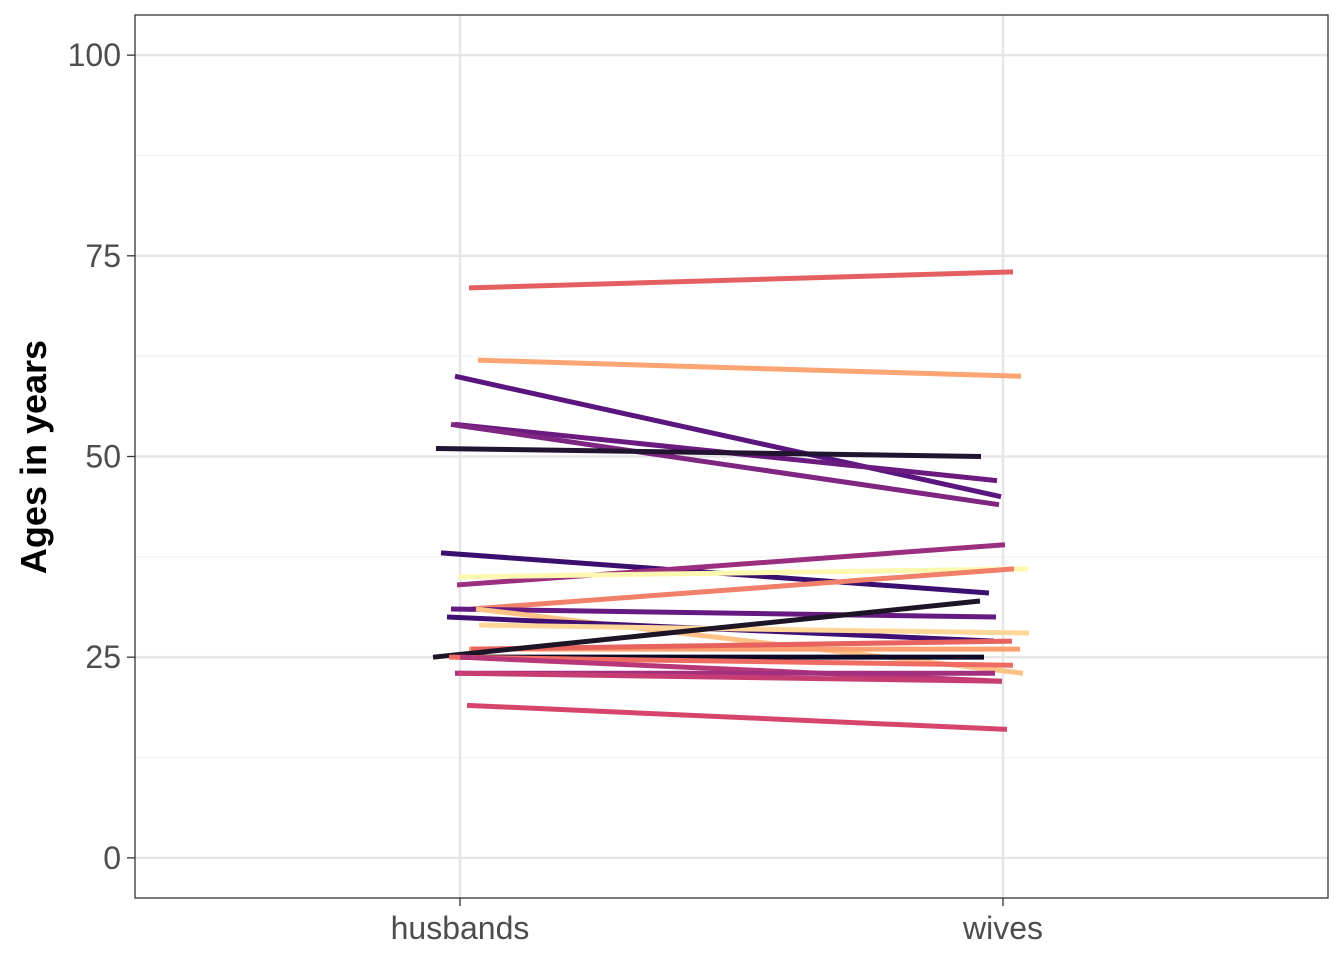 This screenshot has width=1344, height=960. Describe the element at coordinates (460, 928) in the screenshot. I see `x-tick-label: husbands` at that location.